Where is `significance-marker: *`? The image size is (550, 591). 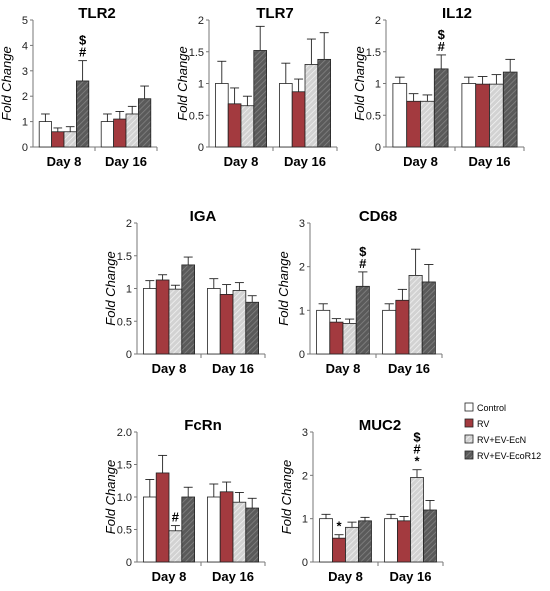 significance-marker: * is located at coordinates (339, 526).